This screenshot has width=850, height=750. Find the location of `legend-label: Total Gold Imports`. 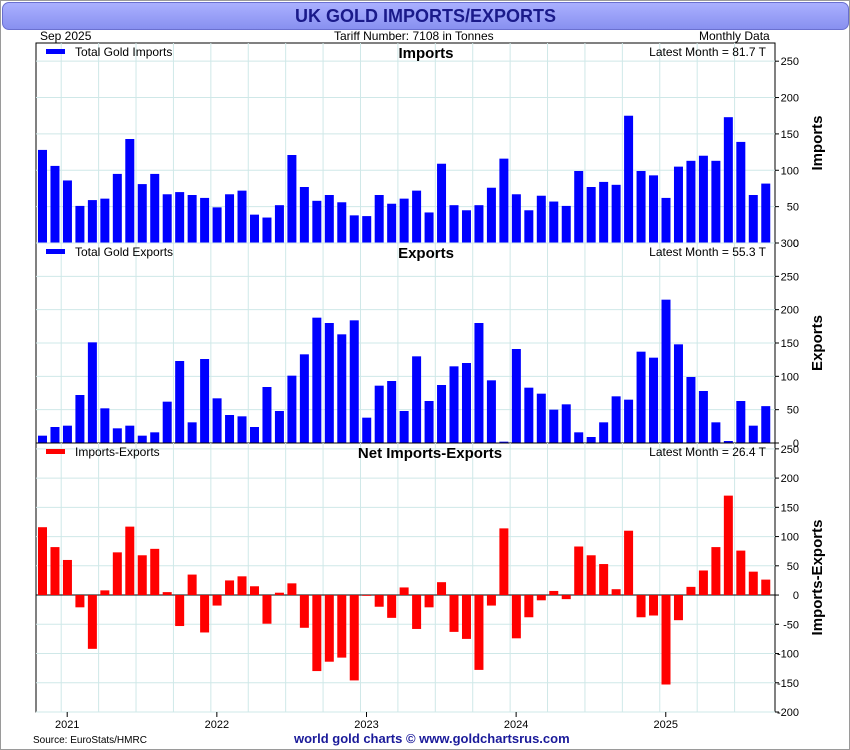

legend-label: Total Gold Imports is located at coordinates (123, 52).